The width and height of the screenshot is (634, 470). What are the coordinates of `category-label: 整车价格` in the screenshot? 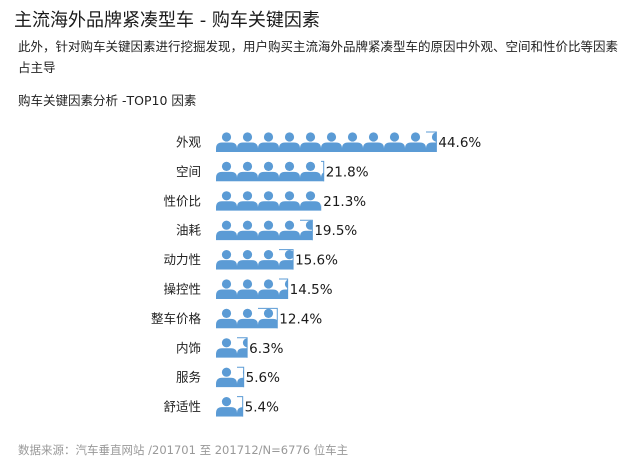 It's located at (176, 318).